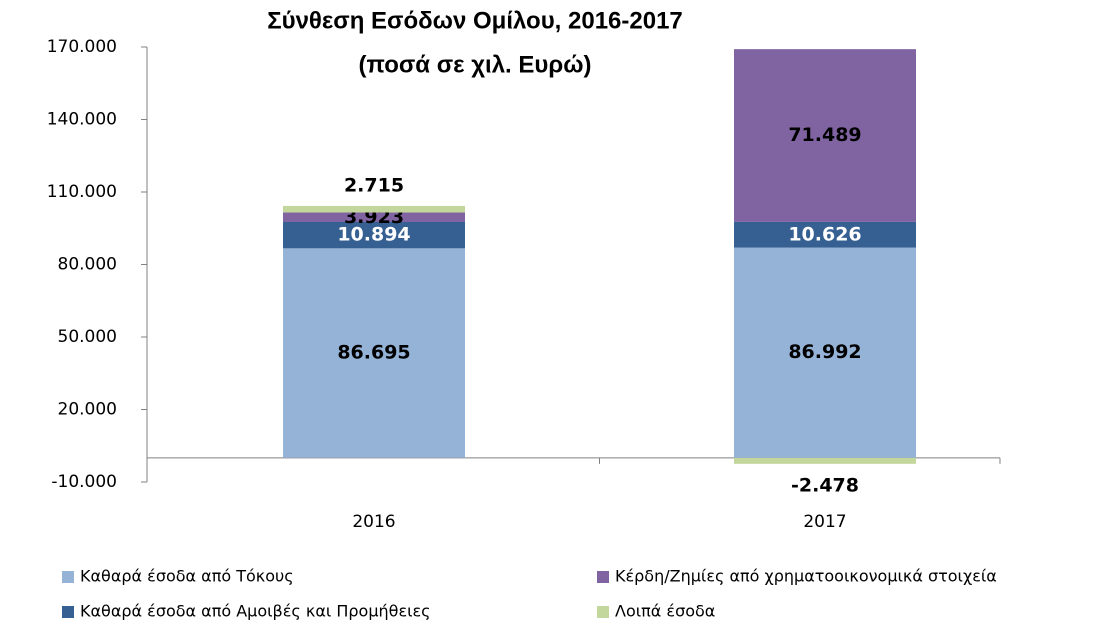 The width and height of the screenshot is (1113, 627). Describe the element at coordinates (374, 185) in the screenshot. I see `value-label: 2.715` at that location.